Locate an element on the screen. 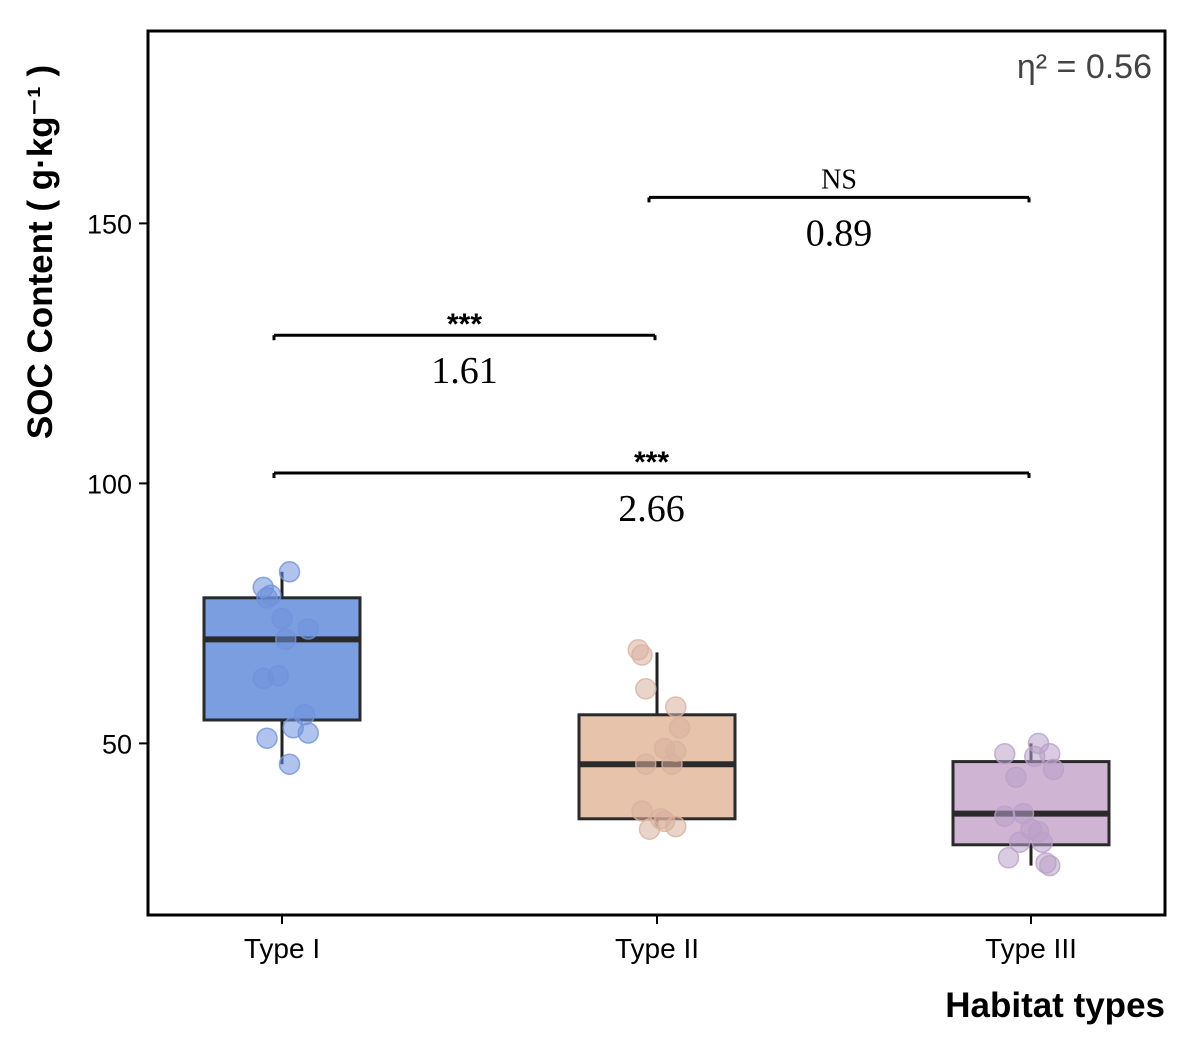 Image resolution: width=1193 pixels, height=1055 pixels. effect-label: 1.61 is located at coordinates (464, 371).